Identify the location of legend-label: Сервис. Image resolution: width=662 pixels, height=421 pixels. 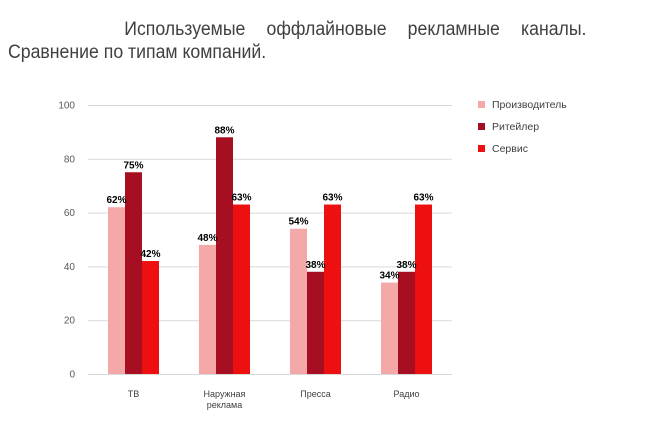
(510, 149).